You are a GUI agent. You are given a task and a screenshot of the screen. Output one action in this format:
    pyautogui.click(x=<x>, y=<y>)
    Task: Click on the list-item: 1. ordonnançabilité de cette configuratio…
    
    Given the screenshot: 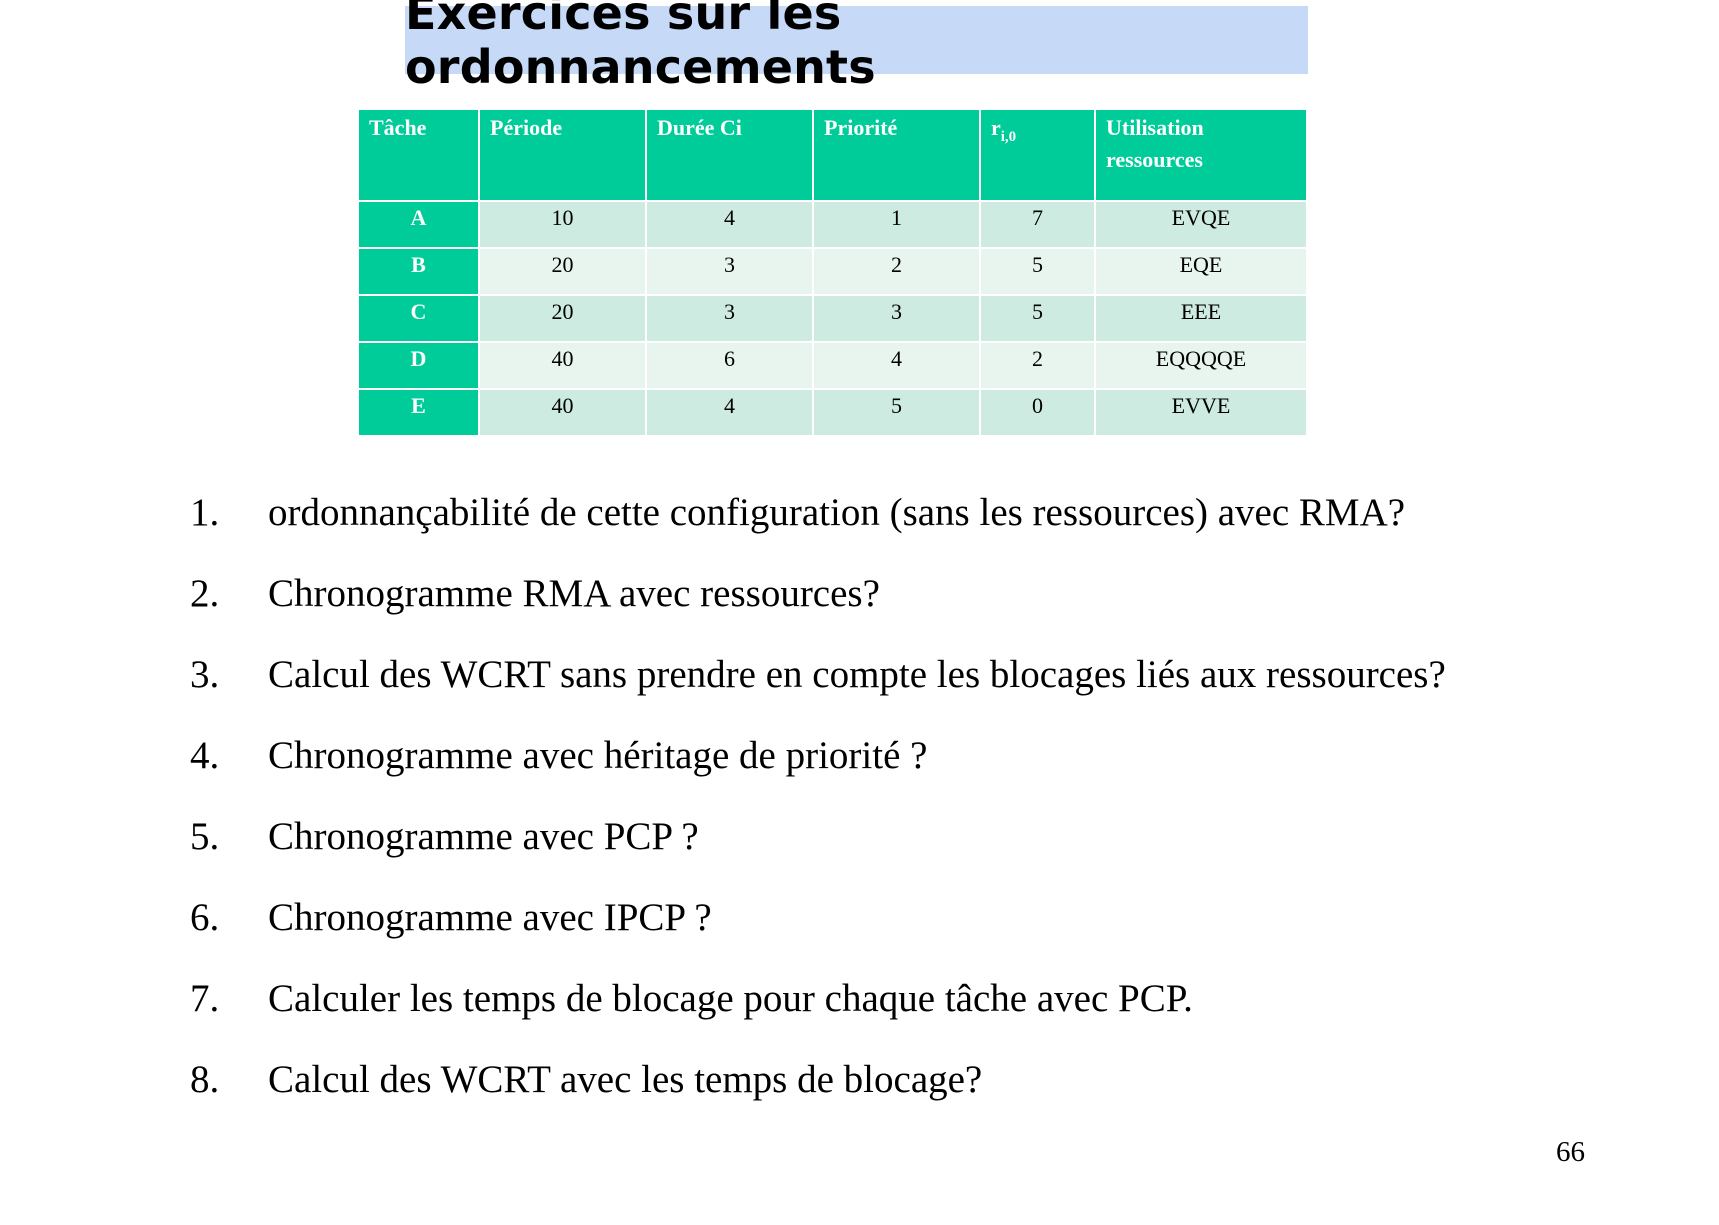 What is the action you would take?
    pyautogui.click(x=818, y=530)
    